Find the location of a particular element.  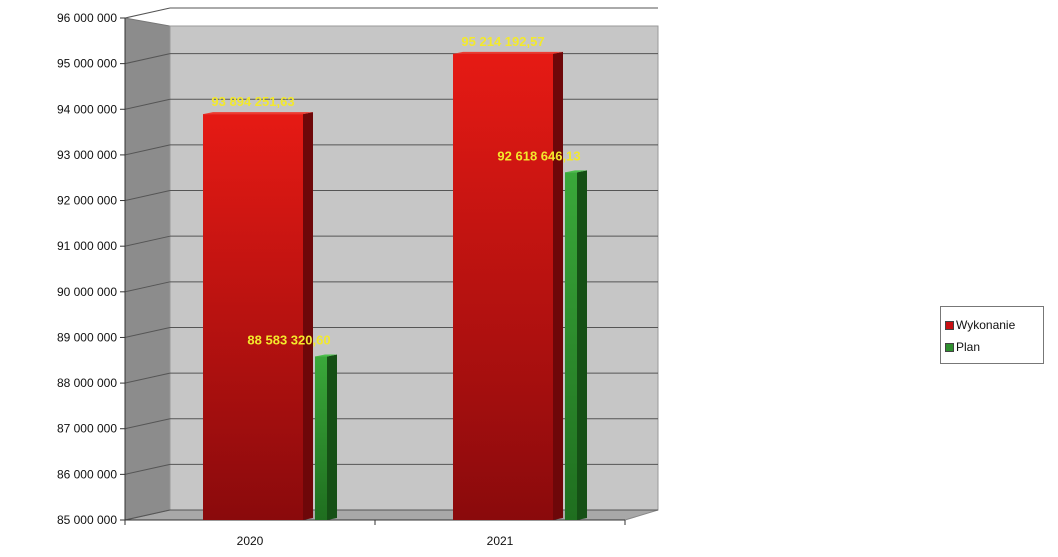

side-wall is located at coordinates (147, 269).